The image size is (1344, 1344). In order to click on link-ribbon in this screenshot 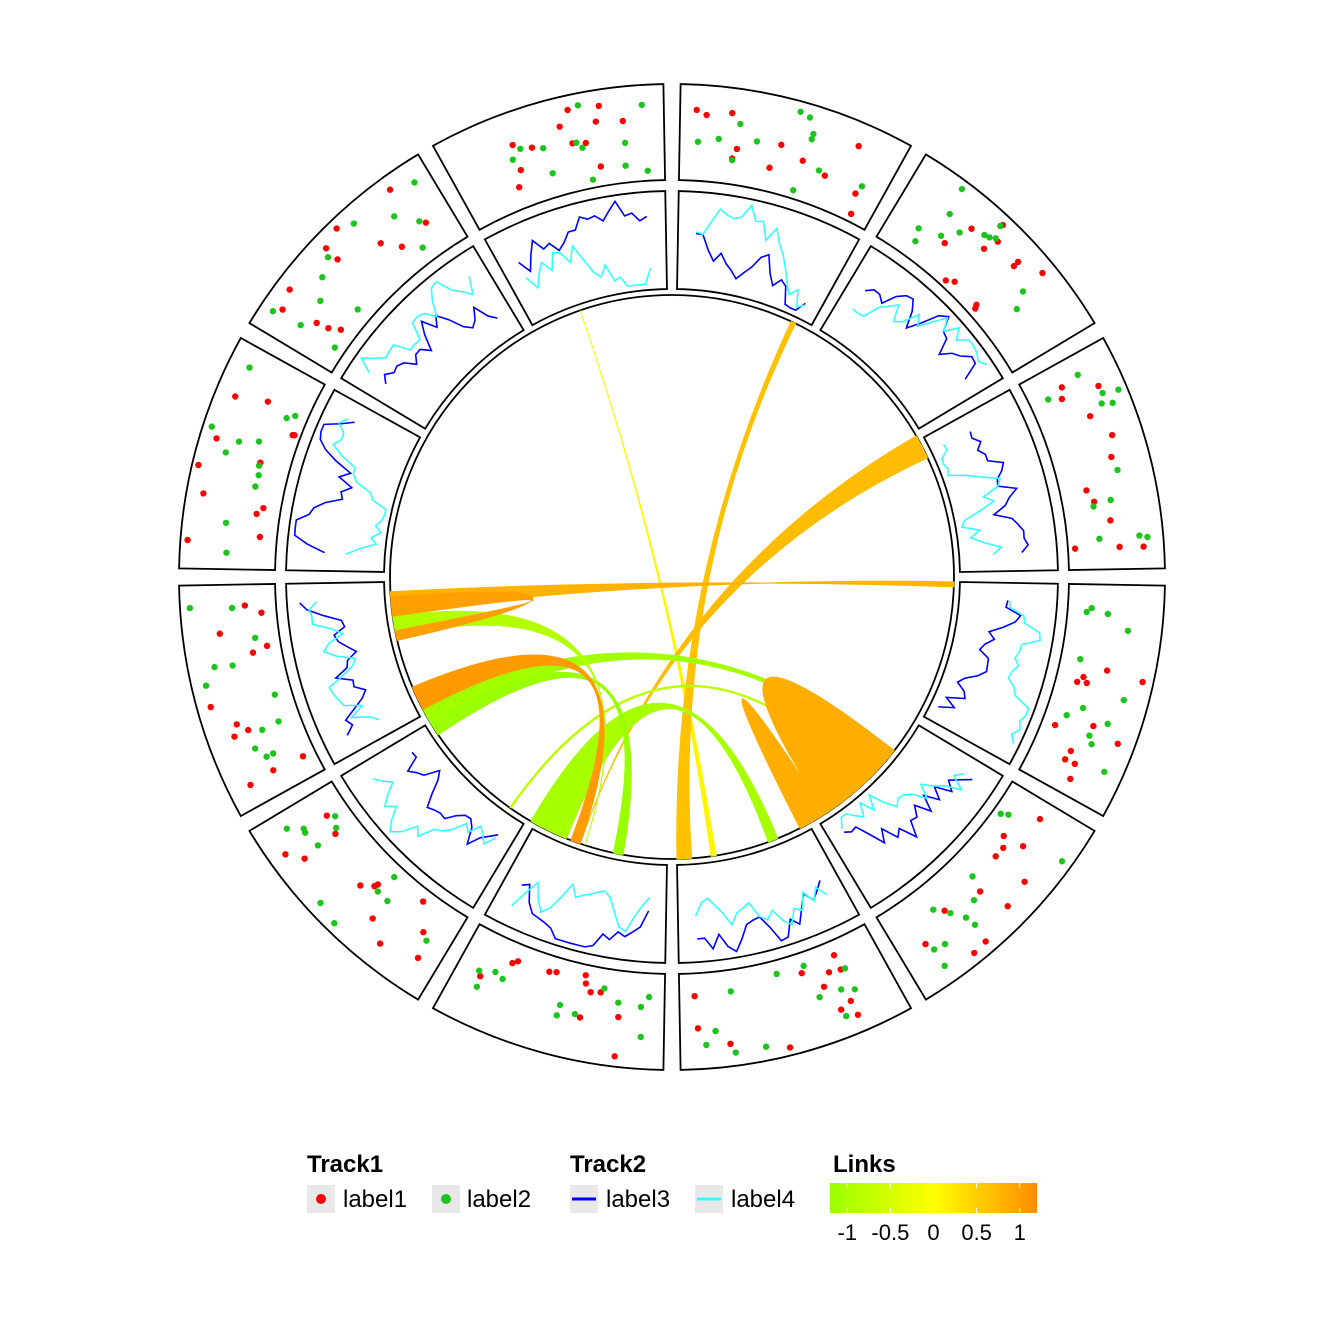, I will do `click(530, 764)`.